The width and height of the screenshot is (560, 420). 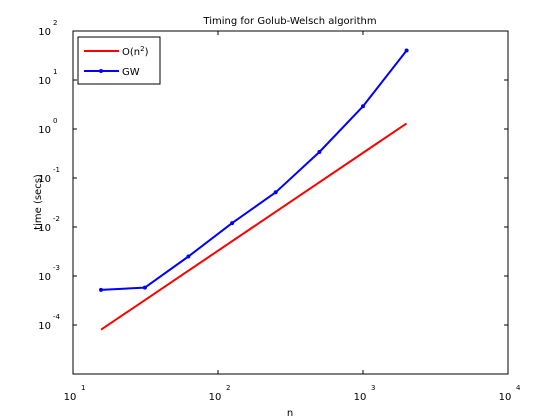 What do you see at coordinates (290, 413) in the screenshot?
I see `x-axis-label: n` at bounding box center [290, 413].